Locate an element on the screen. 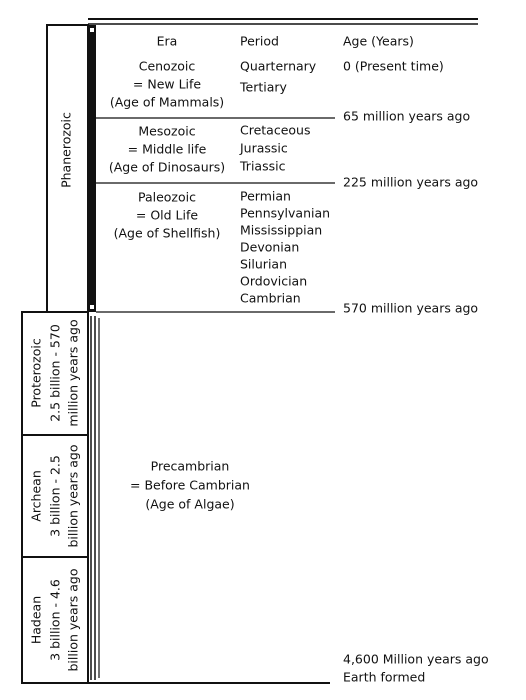 Image resolution: width=526 pixels, height=700 pixels. period: Cretaceous is located at coordinates (275, 130).